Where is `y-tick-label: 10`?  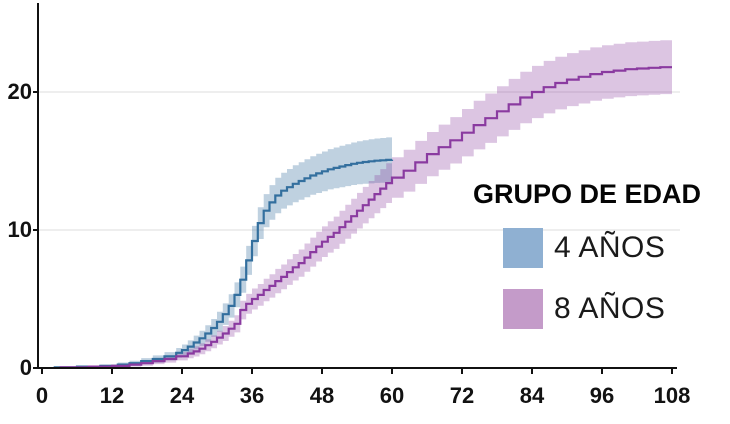 y-tick-label: 10 is located at coordinates (20, 229).